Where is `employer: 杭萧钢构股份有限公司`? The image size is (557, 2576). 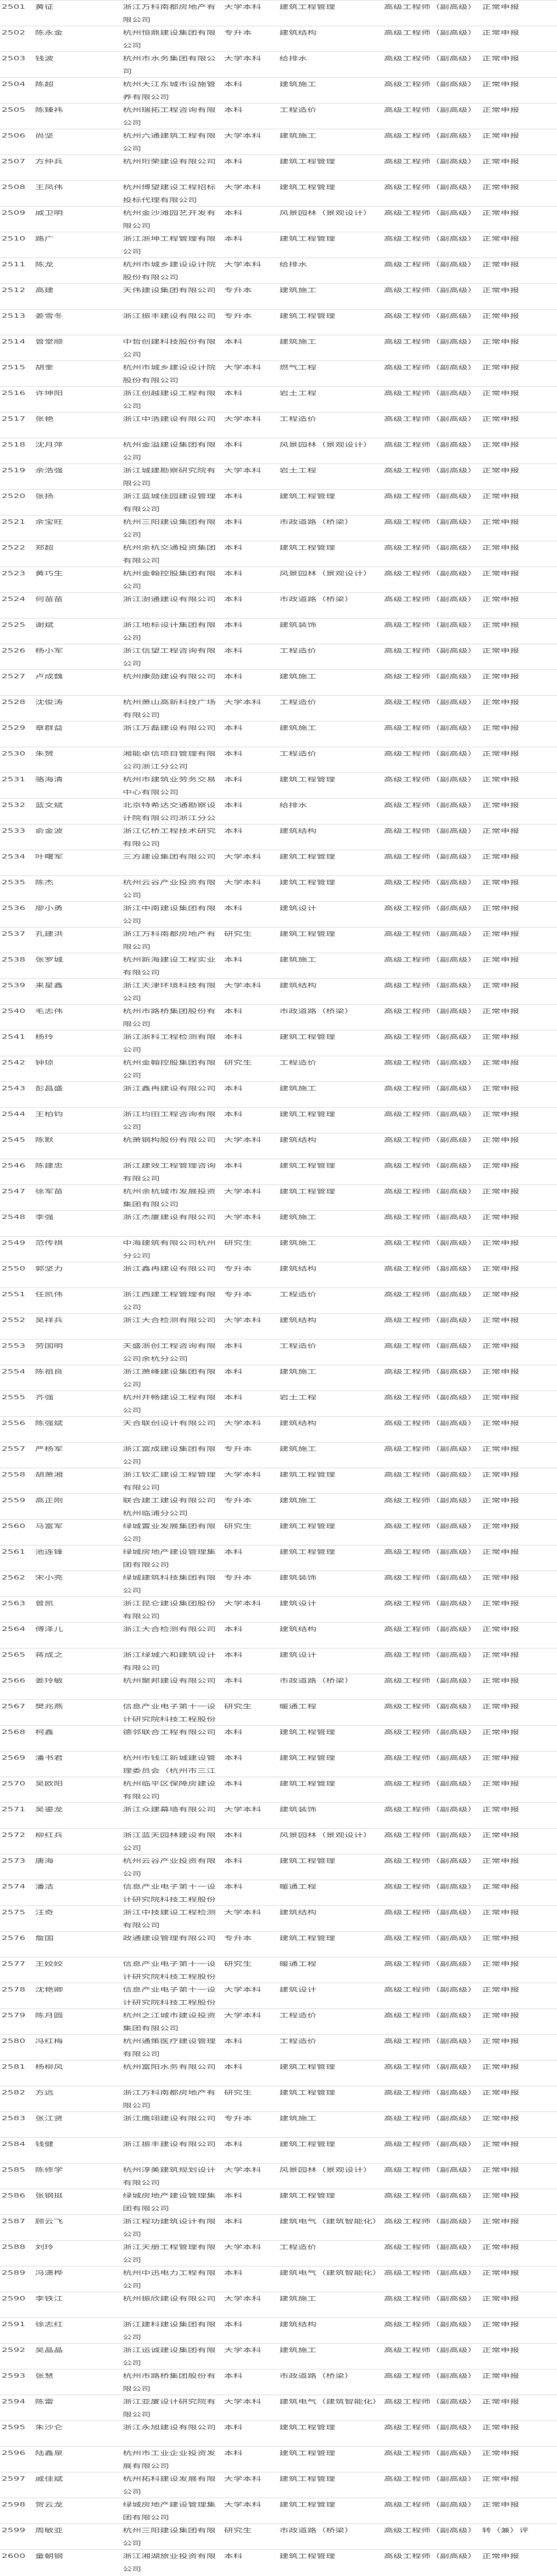 employer: 杭萧钢构股份有限公司 is located at coordinates (169, 1139).